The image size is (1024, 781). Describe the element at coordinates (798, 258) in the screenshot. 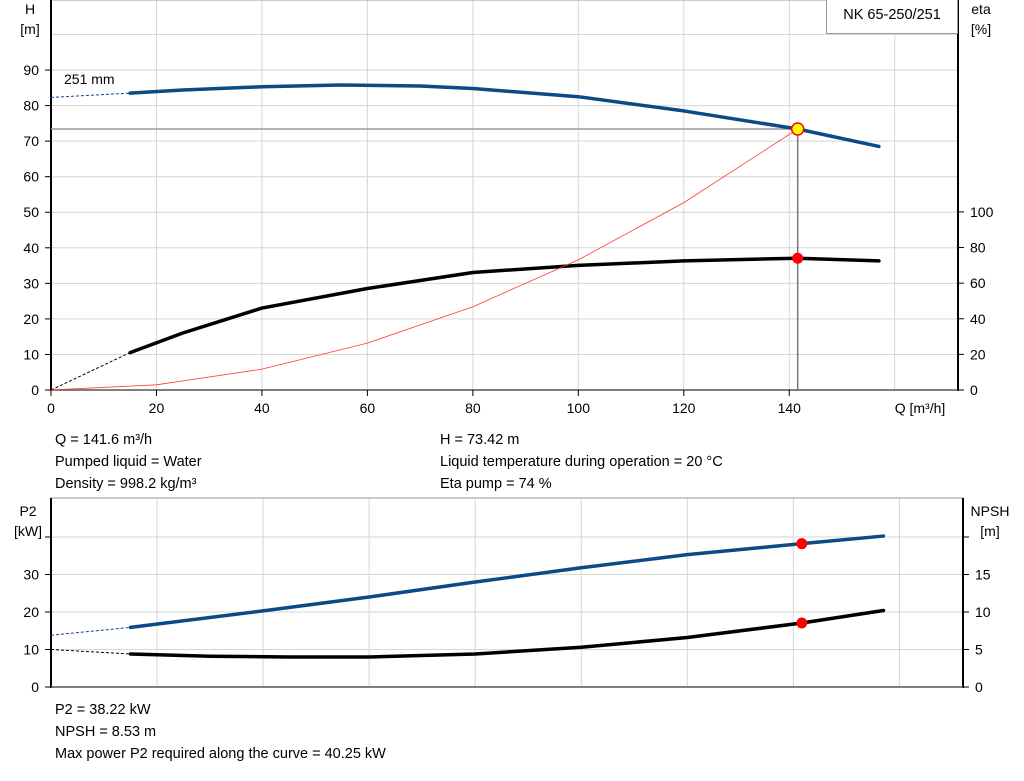

I see `eta-duty-point-marker` at that location.